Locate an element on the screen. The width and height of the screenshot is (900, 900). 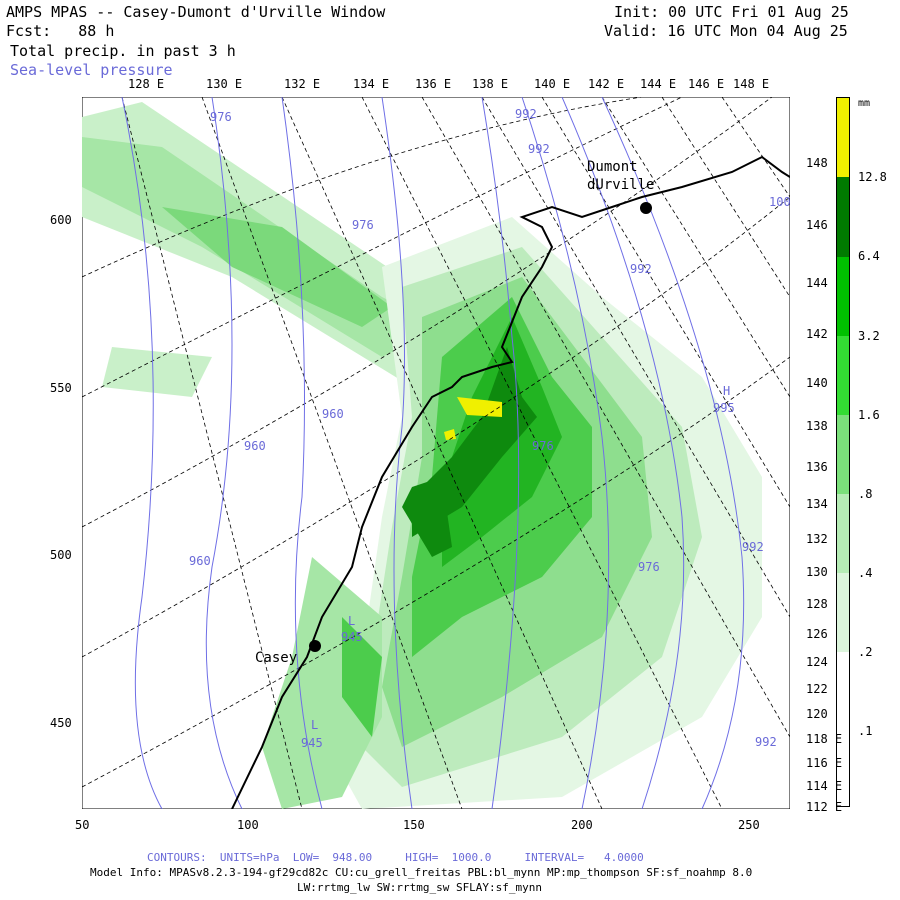
precip-color-legend is located at coordinates (843, 452).